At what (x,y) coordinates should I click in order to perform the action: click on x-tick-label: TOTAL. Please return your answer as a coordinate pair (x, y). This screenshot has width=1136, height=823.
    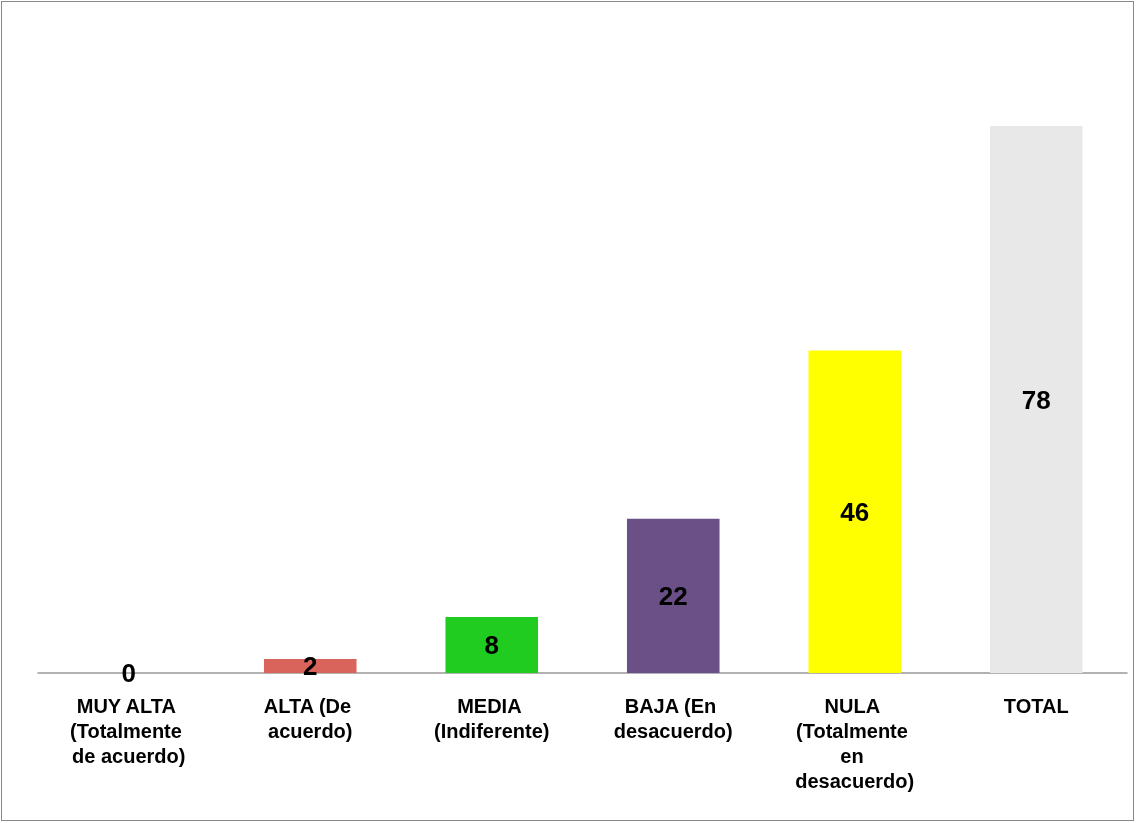
    Looking at the image, I should click on (1036, 705).